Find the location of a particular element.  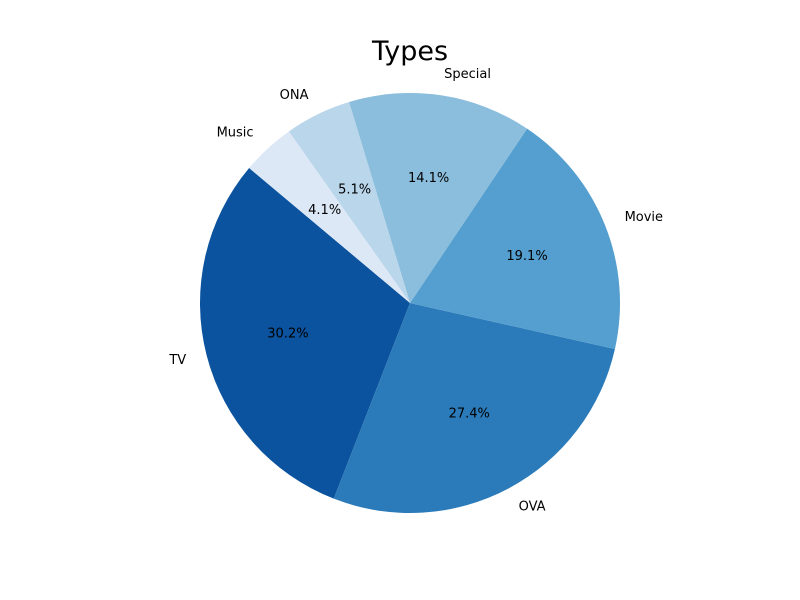

pie-slice-movie is located at coordinates (515, 238).